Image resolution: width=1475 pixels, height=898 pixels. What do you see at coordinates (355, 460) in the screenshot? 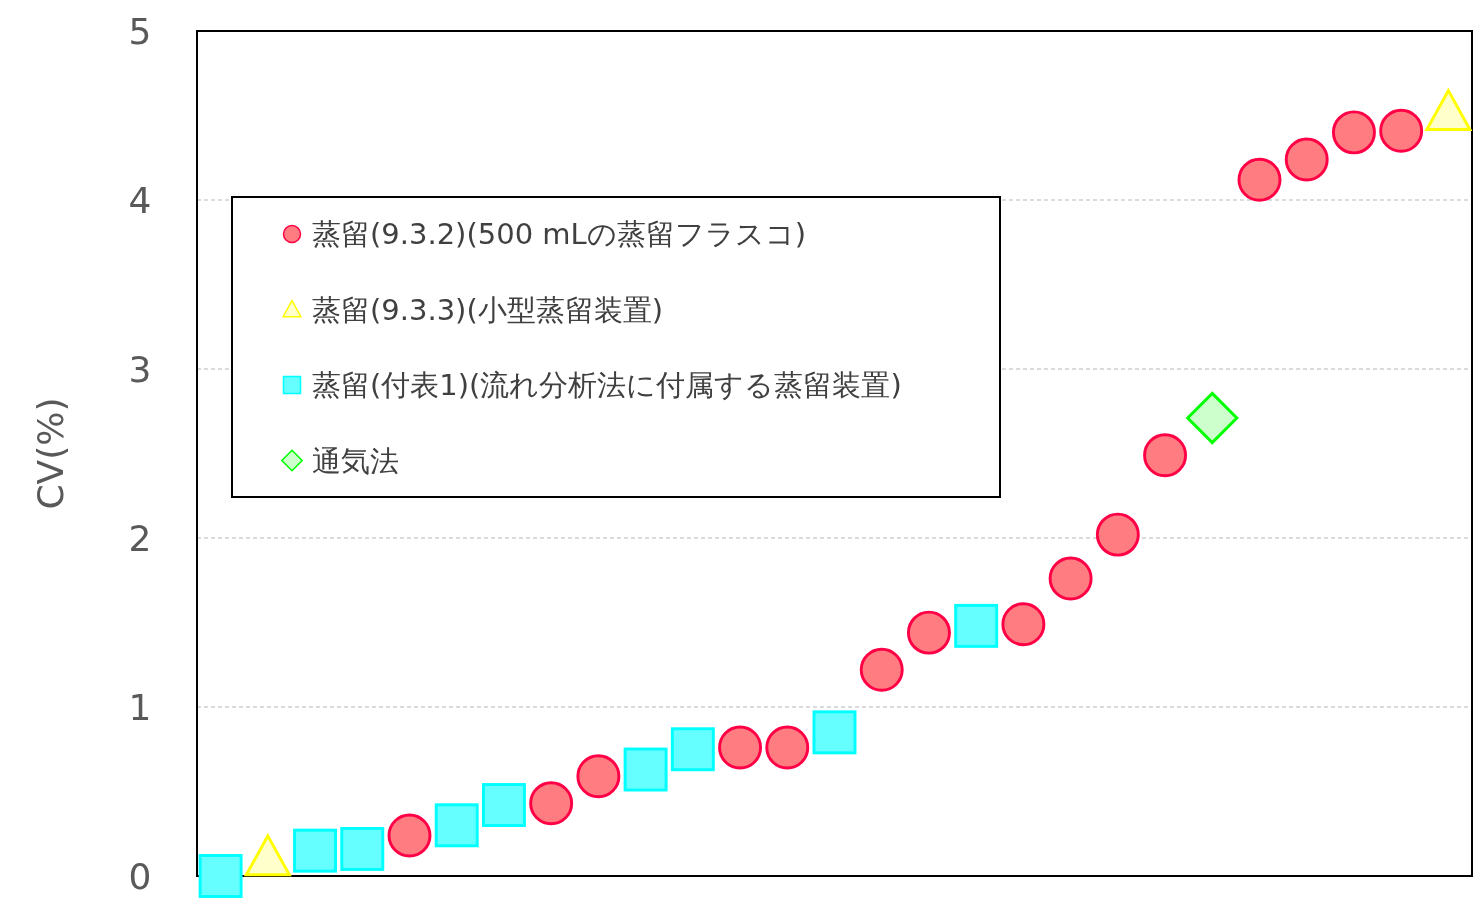
I see `legend-label: 通気法` at bounding box center [355, 460].